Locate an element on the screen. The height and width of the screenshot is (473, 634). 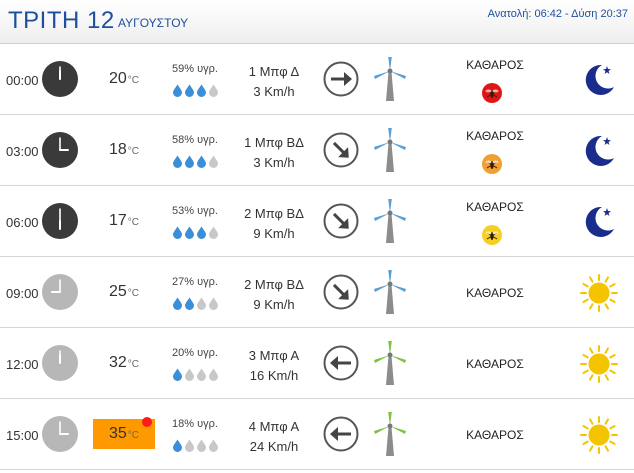
temperature-value: 17°C is located at coordinates (124, 221).